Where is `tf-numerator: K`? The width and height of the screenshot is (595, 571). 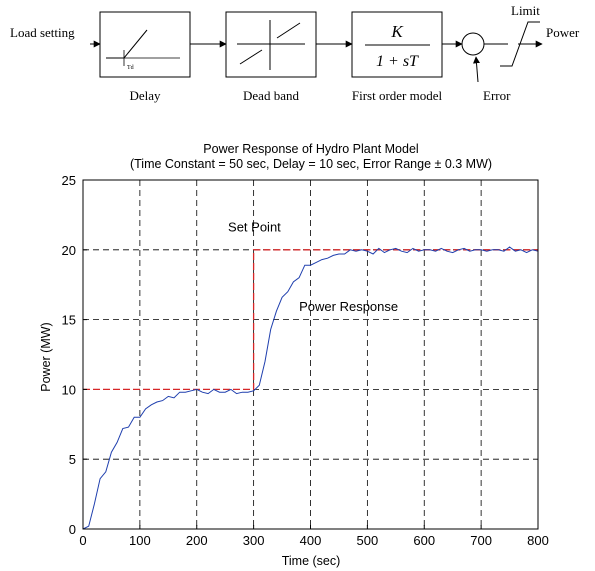
tf-numerator: K is located at coordinates (397, 31).